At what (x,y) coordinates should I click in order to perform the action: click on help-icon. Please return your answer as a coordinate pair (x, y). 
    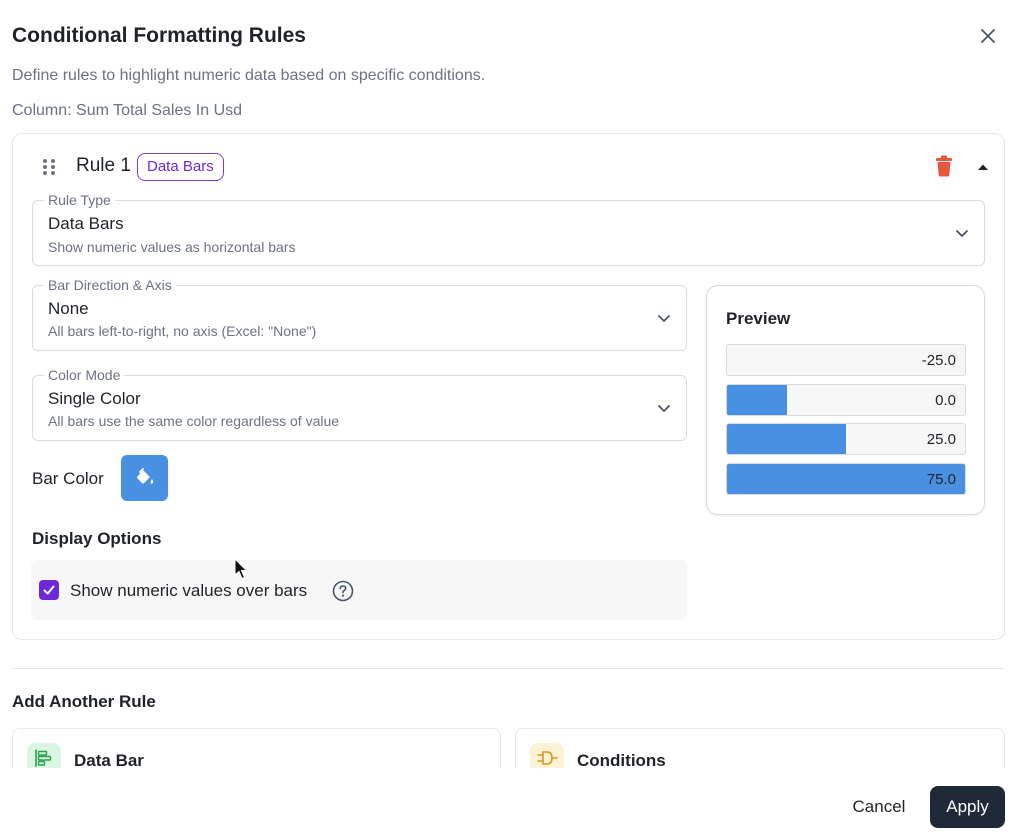
    Looking at the image, I should click on (343, 591).